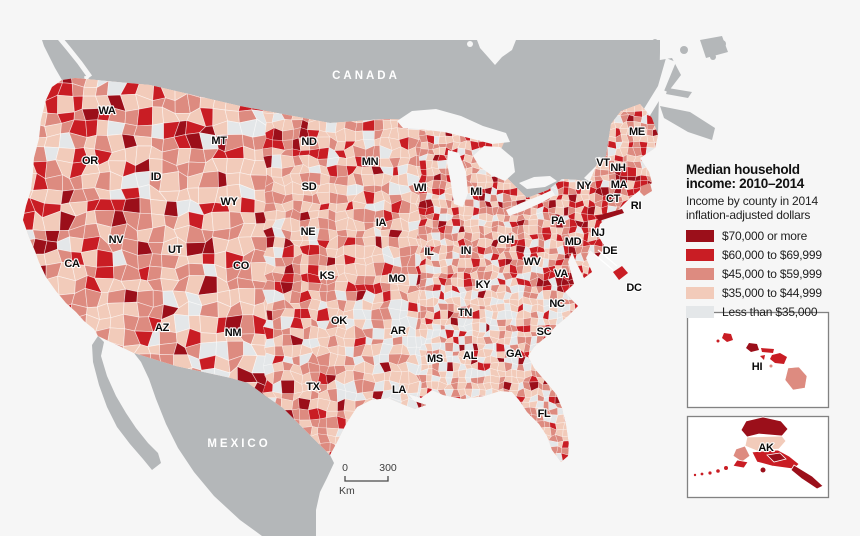  Describe the element at coordinates (618, 168) in the screenshot. I see `state-label-nh: NH` at that location.